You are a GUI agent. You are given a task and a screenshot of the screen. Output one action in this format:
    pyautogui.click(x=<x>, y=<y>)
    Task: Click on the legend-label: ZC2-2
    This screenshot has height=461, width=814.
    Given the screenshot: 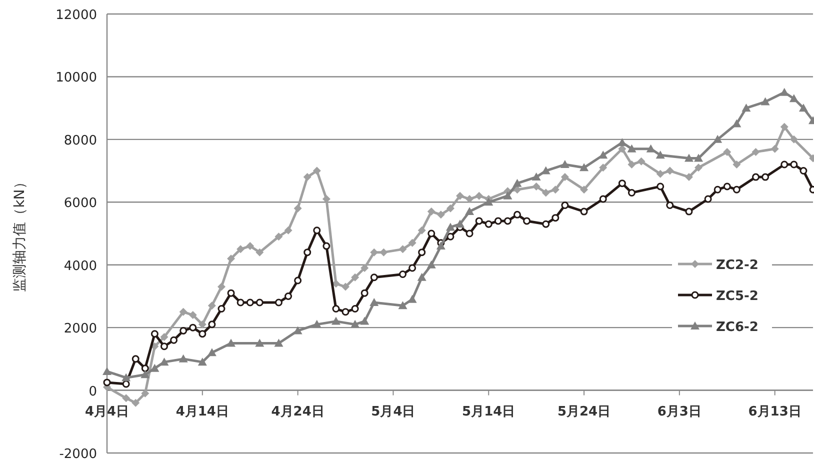 What is the action you would take?
    pyautogui.click(x=737, y=265)
    